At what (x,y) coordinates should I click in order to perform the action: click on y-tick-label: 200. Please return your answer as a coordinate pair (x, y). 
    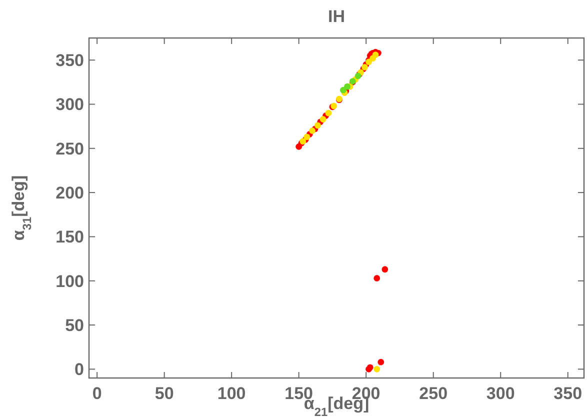
    Looking at the image, I should click on (70, 193).